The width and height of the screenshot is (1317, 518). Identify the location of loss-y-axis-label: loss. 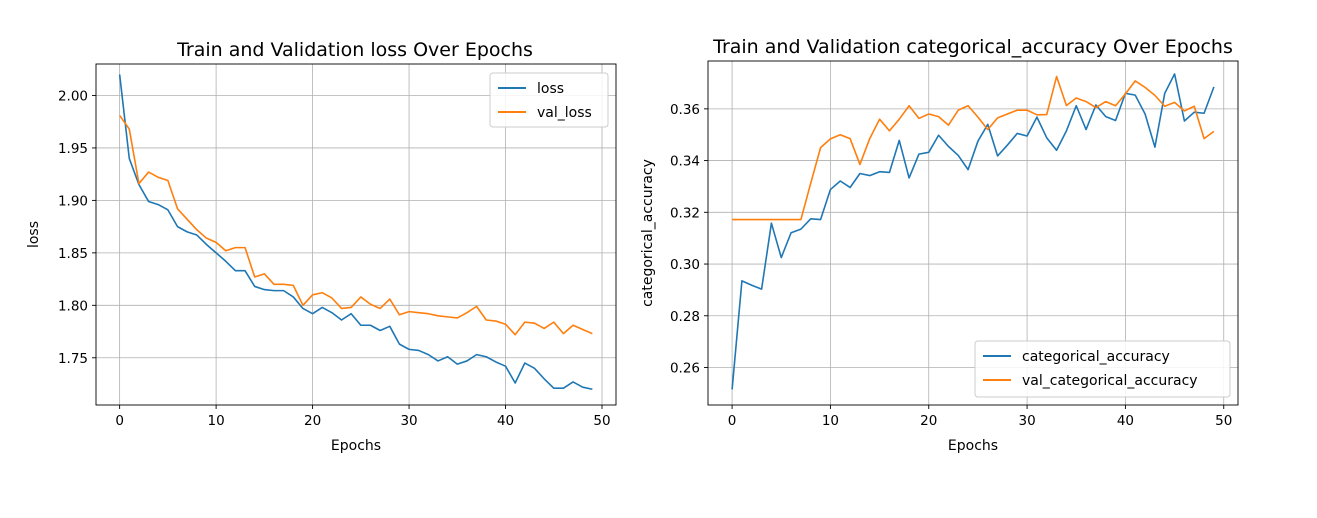
(34, 234).